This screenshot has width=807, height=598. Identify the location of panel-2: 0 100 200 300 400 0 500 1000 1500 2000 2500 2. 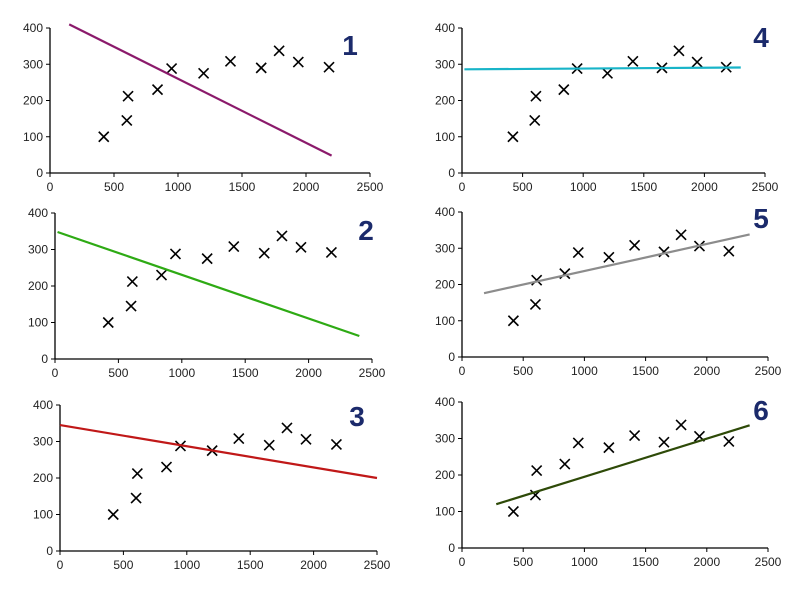
(207, 293).